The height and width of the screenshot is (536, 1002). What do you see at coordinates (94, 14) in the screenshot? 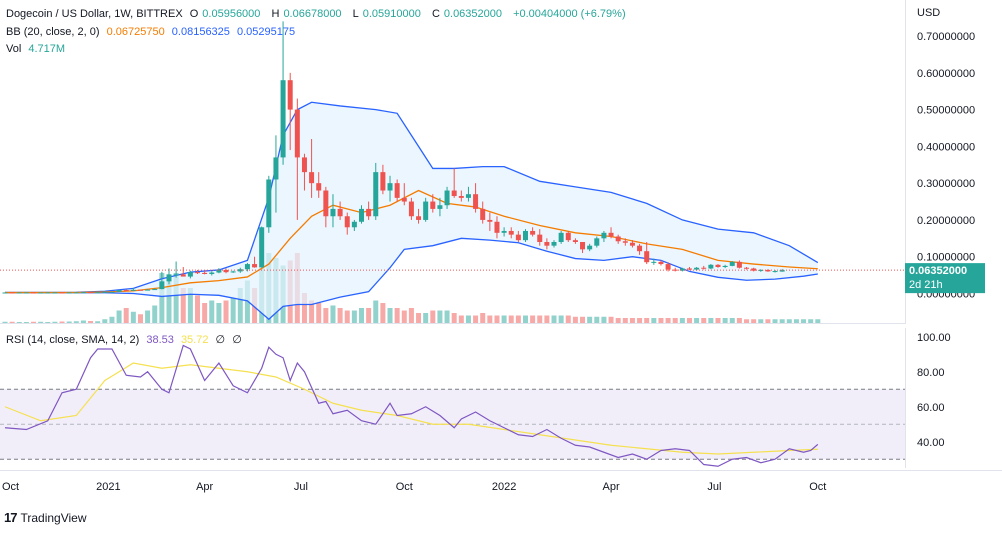
I see `symbol-title: Dogecoin / US Dollar, 1W, BITTREX` at bounding box center [94, 14].